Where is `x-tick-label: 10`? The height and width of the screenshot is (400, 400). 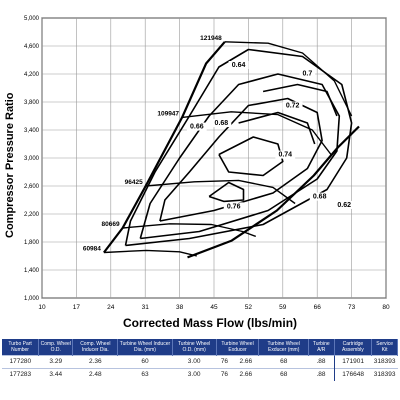 x-tick-label: 10 is located at coordinates (42, 307).